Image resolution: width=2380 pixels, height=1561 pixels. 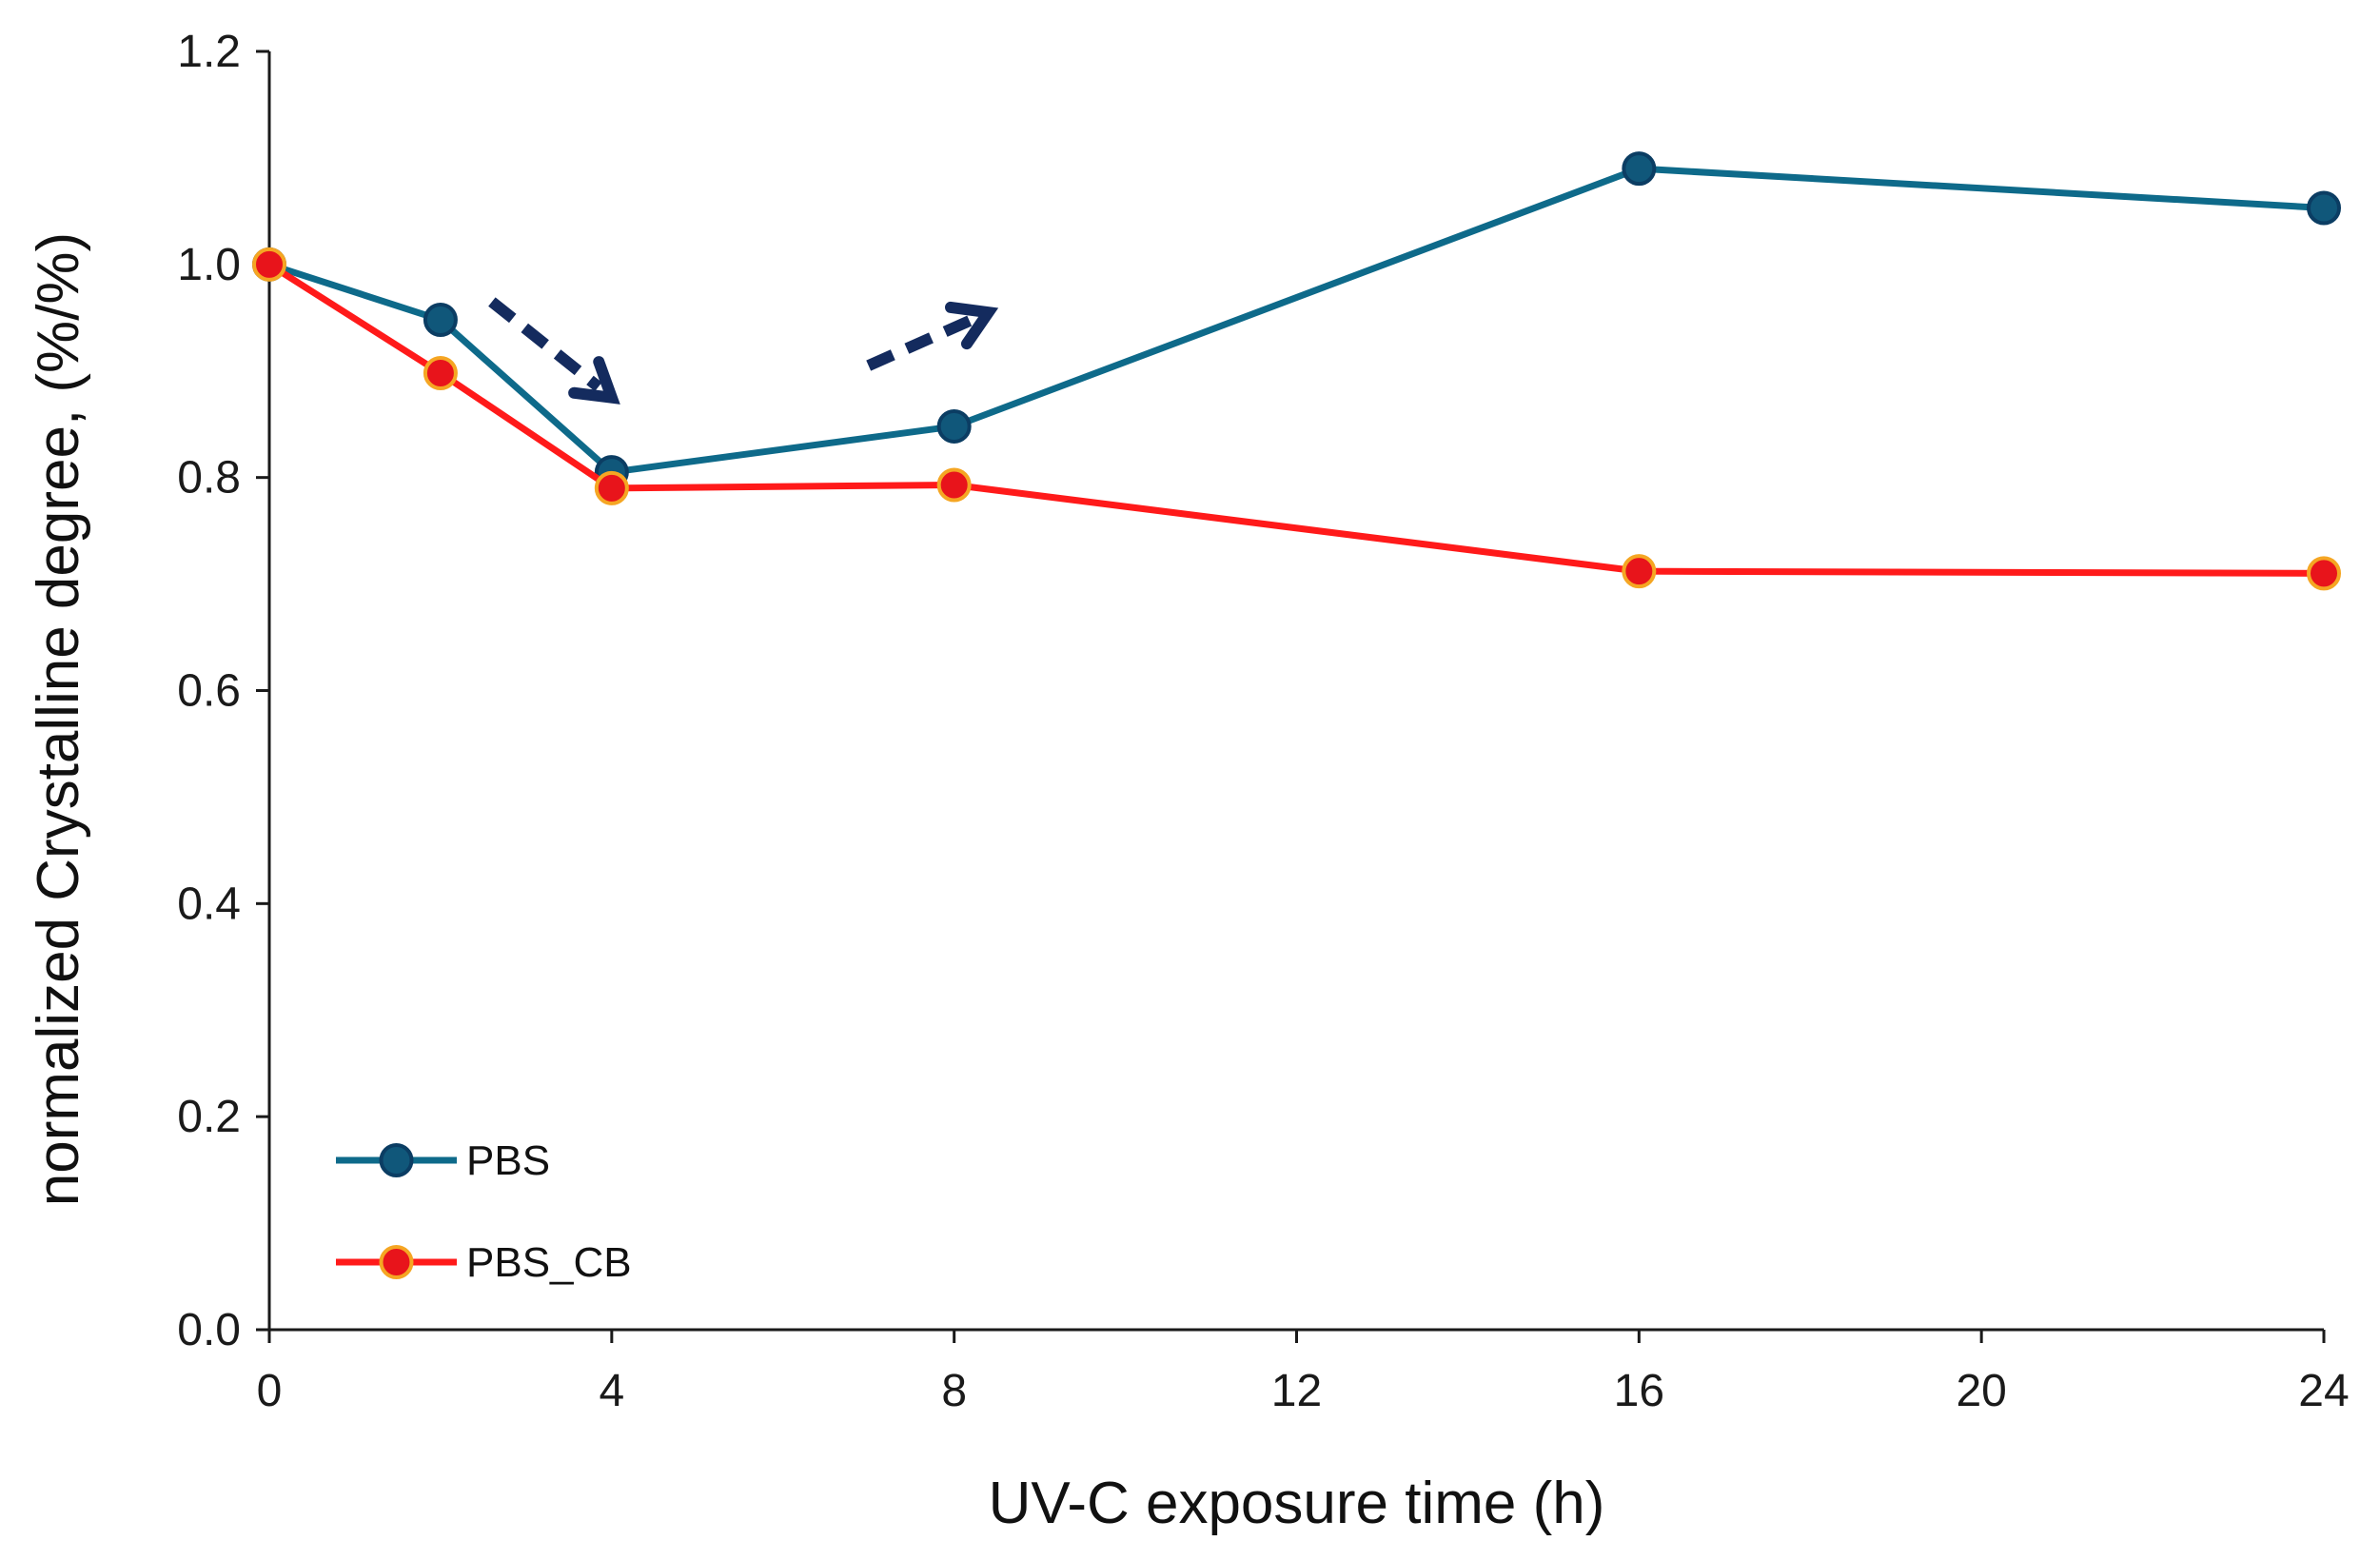 I want to click on y-tick-label: 0.2, so click(x=209, y=1117).